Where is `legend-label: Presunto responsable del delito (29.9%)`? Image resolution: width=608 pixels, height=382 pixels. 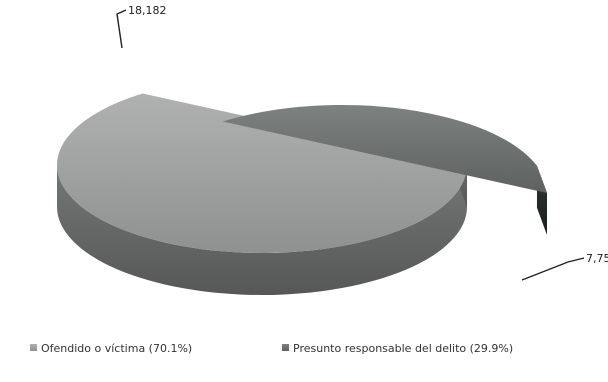 legend-label: Presunto responsable del delito (29.9%) is located at coordinates (403, 348).